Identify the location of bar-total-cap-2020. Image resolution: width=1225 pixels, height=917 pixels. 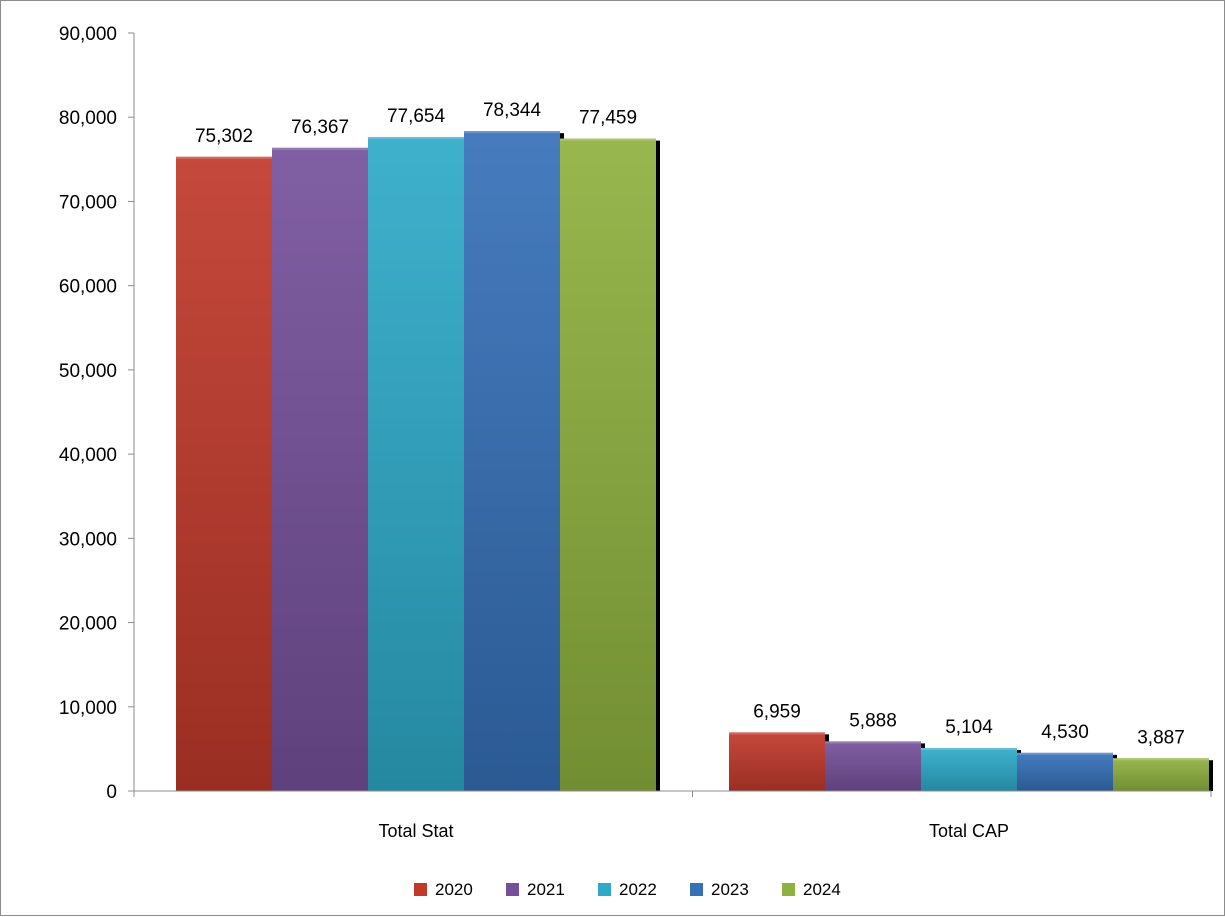
(777, 761).